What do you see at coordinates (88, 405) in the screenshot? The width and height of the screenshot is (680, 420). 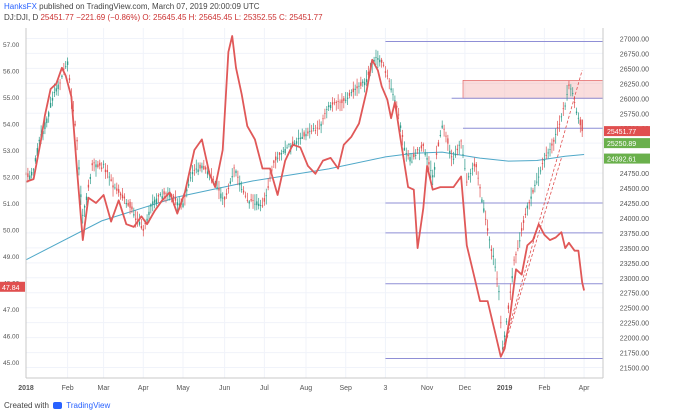 I see `tradingview-brand: TradingView` at bounding box center [88, 405].